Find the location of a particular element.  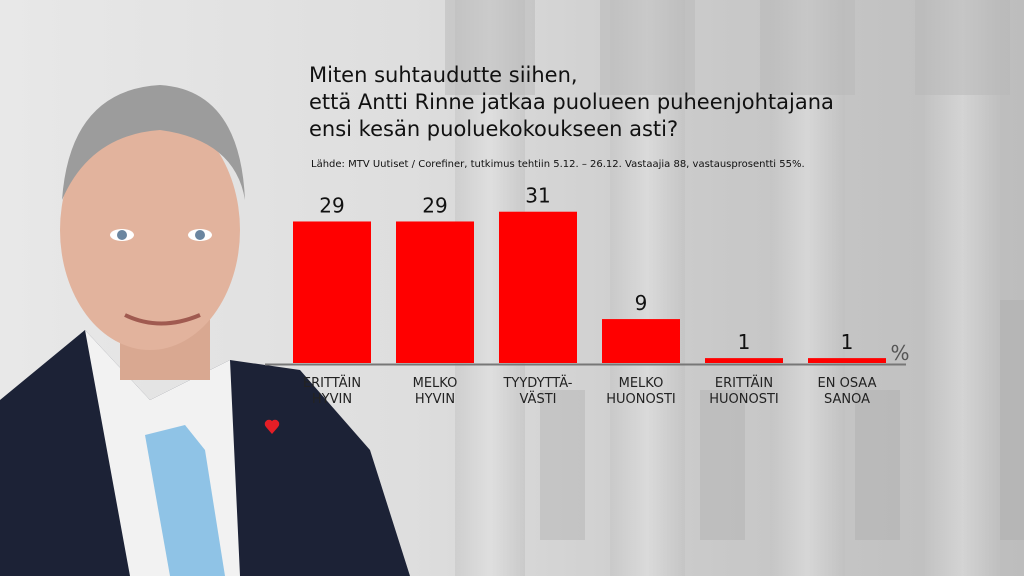

heart-pin-icon is located at coordinates (272, 426).